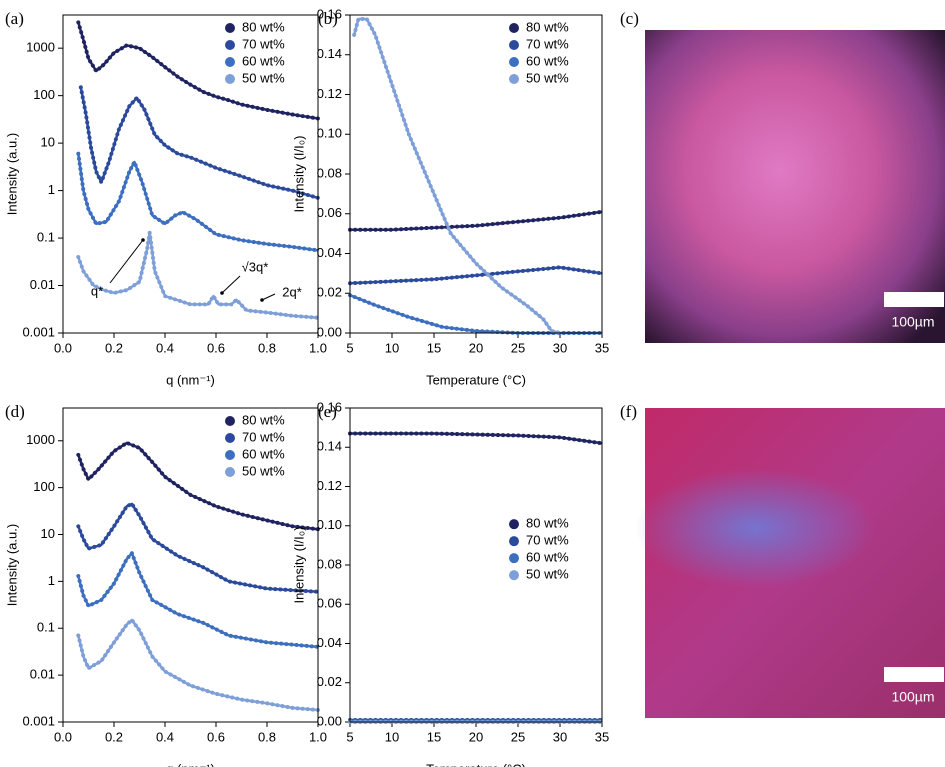 This screenshot has width=945, height=767. Describe the element at coordinates (268, 297) in the screenshot. I see `annotation-arrow` at that location.